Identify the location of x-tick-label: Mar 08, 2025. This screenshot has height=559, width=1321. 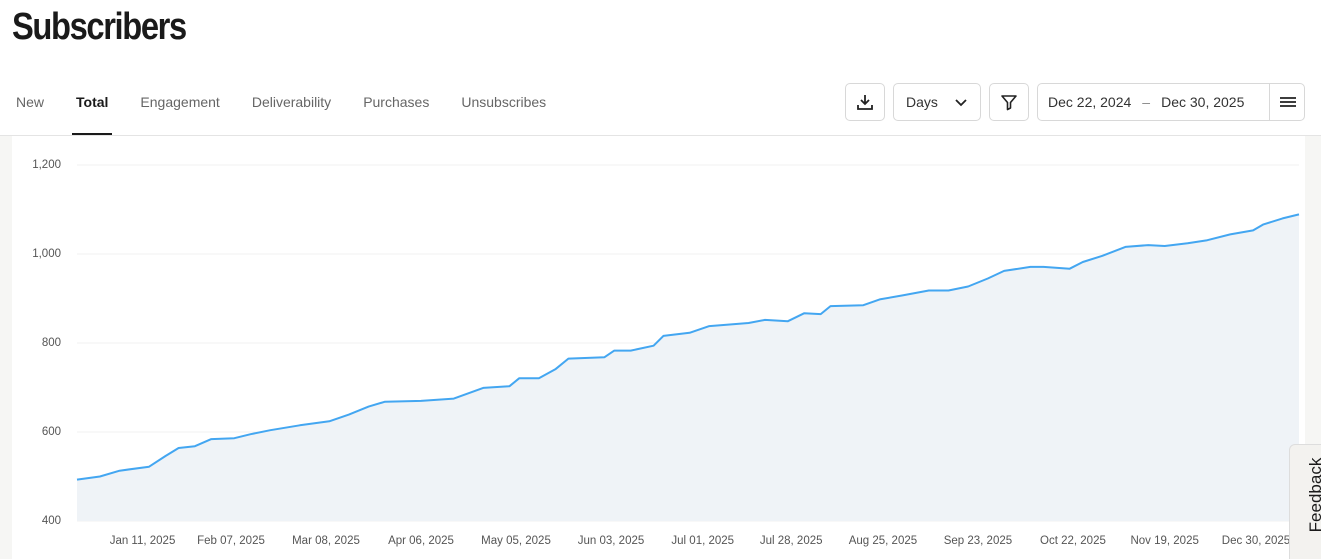
(326, 541).